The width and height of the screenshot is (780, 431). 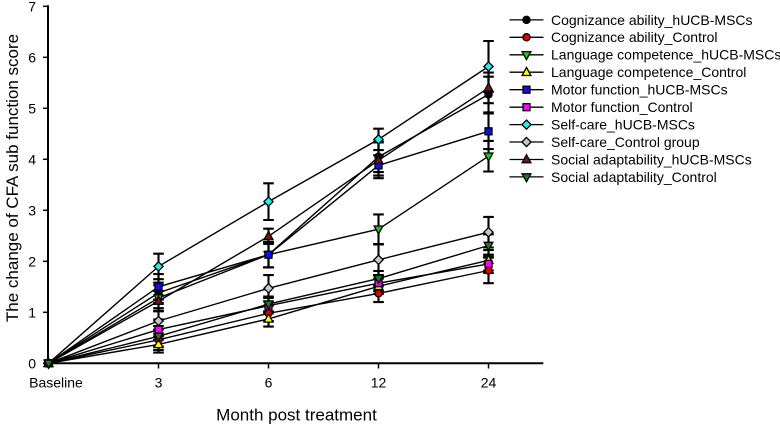 What do you see at coordinates (32, 363) in the screenshot?
I see `svg-text: 0` at bounding box center [32, 363].